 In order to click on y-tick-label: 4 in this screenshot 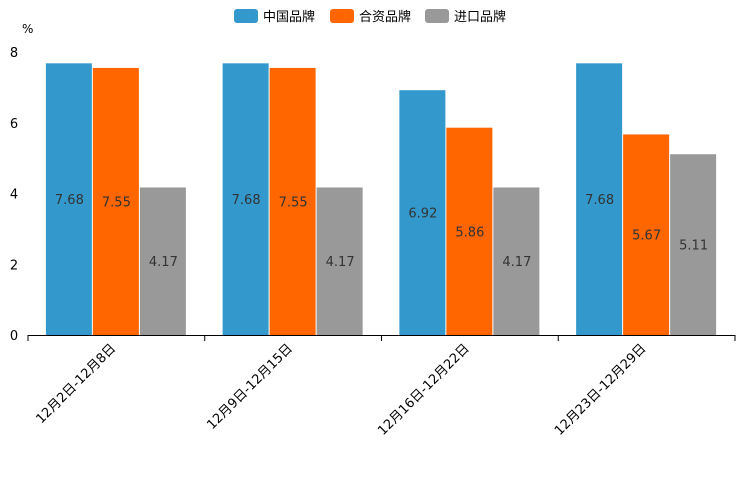, I will do `click(14, 195)`.